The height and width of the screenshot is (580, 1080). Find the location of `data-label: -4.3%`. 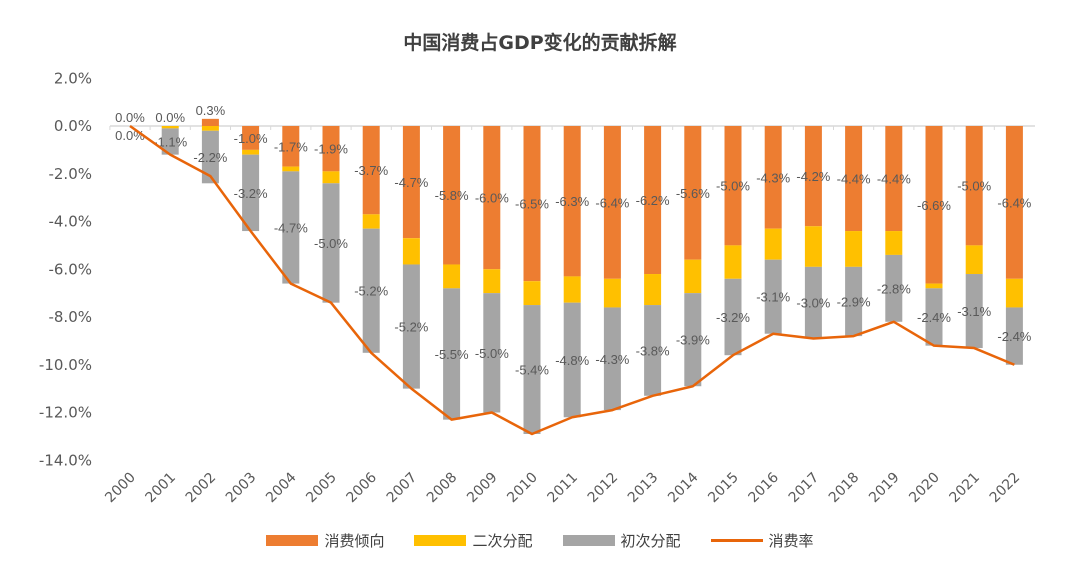

data-label: -4.3% is located at coordinates (612, 359).